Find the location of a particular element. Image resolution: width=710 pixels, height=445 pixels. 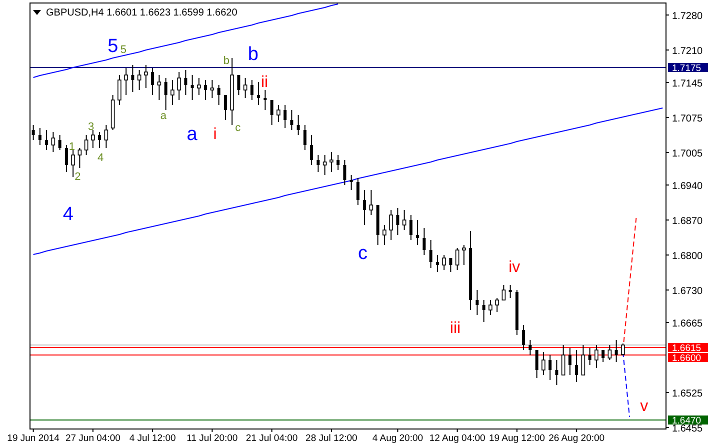

y-tick-label: 1.6455 is located at coordinates (688, 429).